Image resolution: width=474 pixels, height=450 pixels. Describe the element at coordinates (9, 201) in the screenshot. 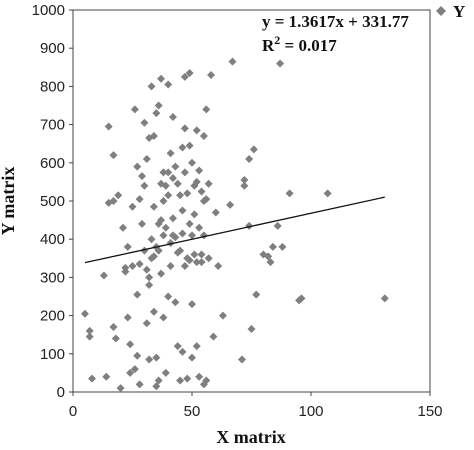

I see `y-axis-title: Y matrix` at that location.